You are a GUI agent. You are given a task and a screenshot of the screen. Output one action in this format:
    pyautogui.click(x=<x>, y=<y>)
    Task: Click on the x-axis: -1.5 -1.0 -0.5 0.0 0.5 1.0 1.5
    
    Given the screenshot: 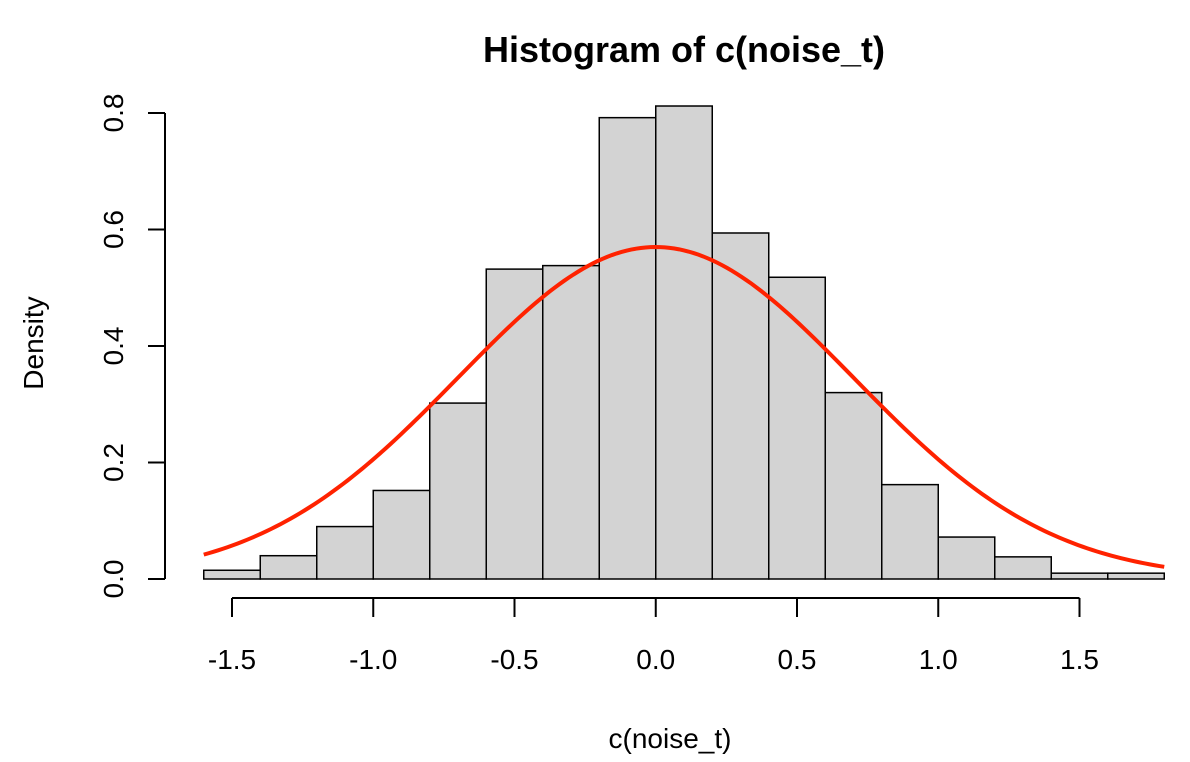 What is the action you would take?
    pyautogui.click(x=653, y=636)
    